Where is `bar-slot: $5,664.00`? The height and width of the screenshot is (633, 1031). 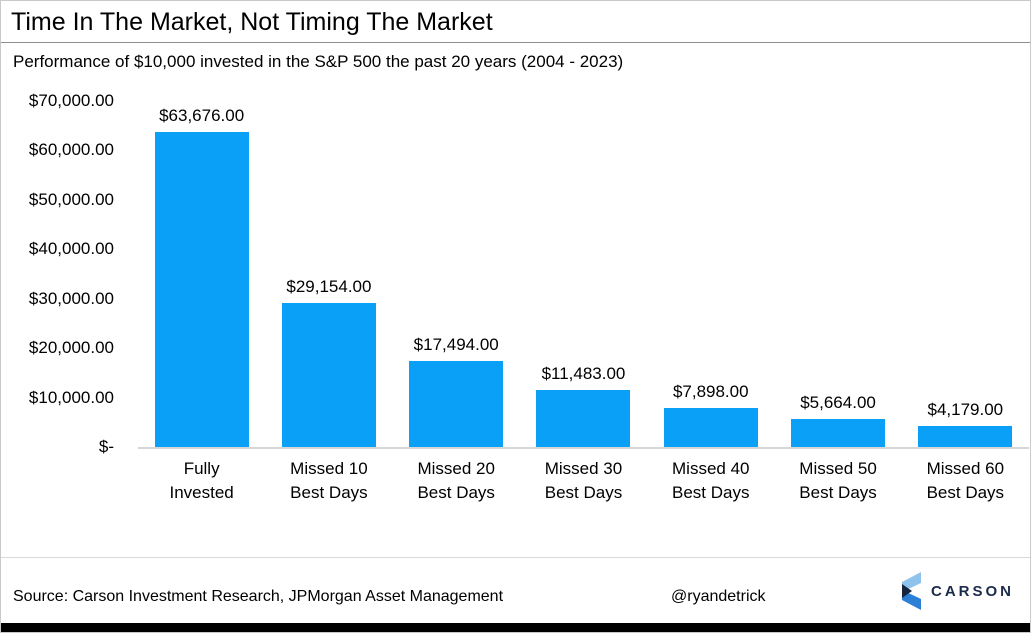 bar-slot: $5,664.00 is located at coordinates (837, 274).